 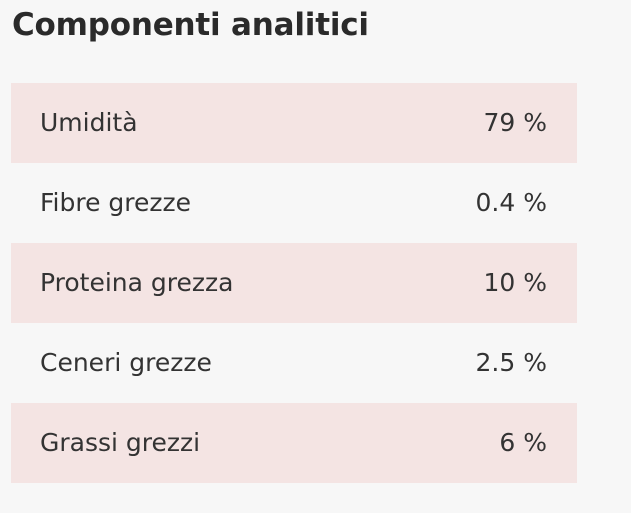 What do you see at coordinates (89, 122) in the screenshot?
I see `row-label: Umidità` at bounding box center [89, 122].